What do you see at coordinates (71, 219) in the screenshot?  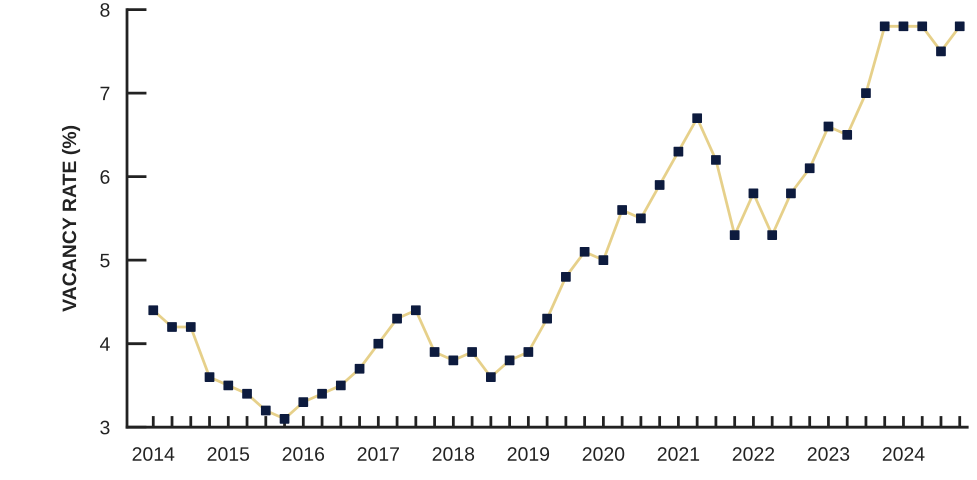 I see `y-axis-title: VACANCY RATE (%)` at bounding box center [71, 219].